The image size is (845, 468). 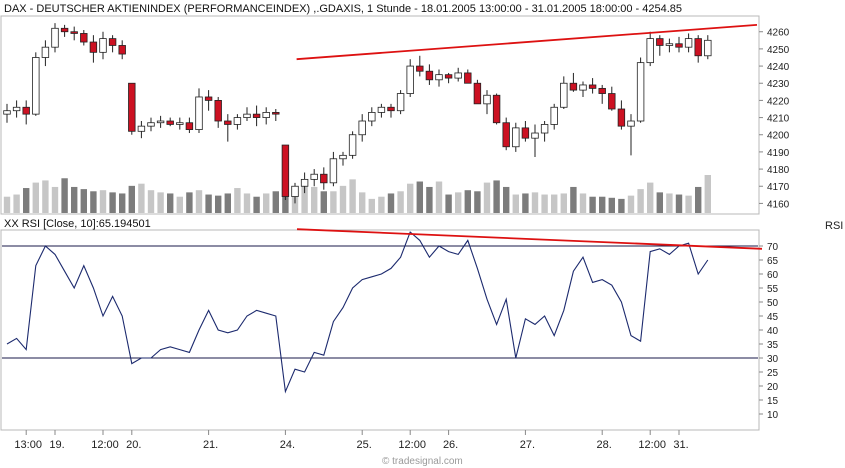 I want to click on rsi-tick-label: 20, so click(x=773, y=387).